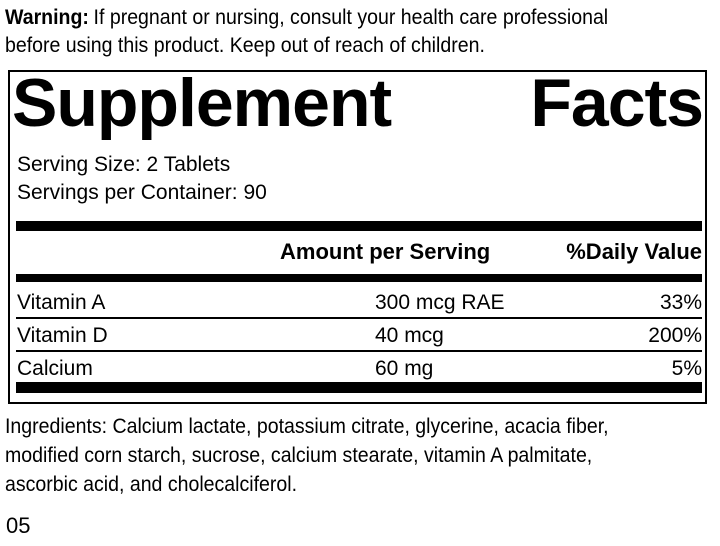 Image resolution: width=720 pixels, height=546 pixels. Describe the element at coordinates (686, 368) in the screenshot. I see `nutrient-daily-value: 5%` at that location.